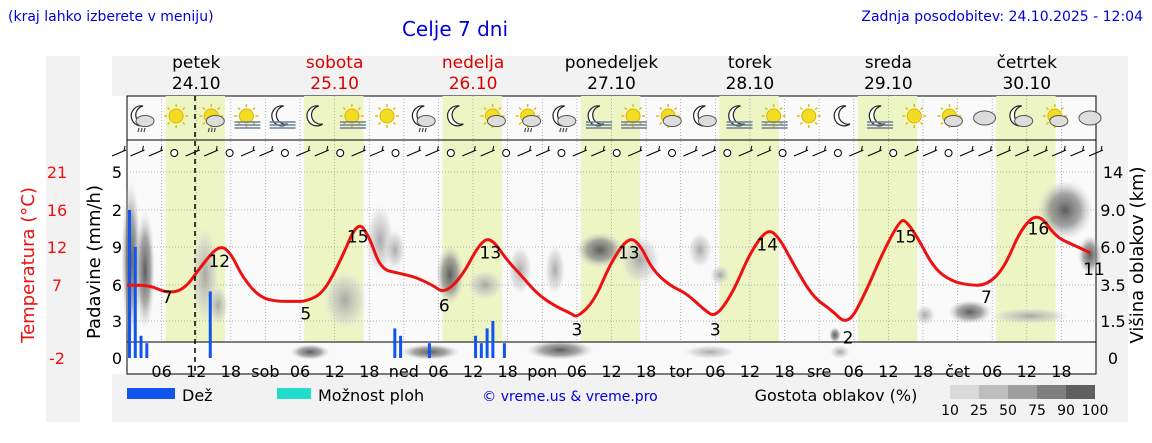  I want to click on sun-cloud-rain-icon, so click(528, 118).